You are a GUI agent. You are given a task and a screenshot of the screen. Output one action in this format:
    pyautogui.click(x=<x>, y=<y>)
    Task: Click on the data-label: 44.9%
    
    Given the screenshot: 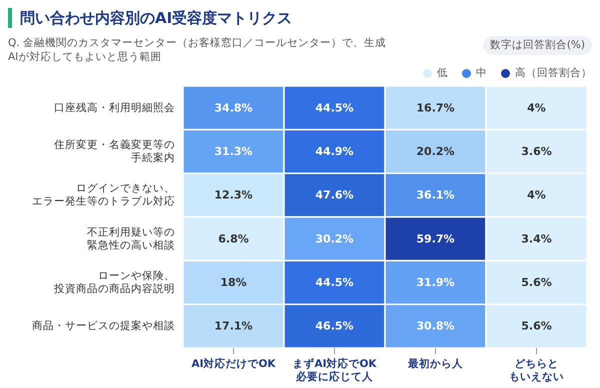 What is the action you would take?
    pyautogui.click(x=334, y=151)
    